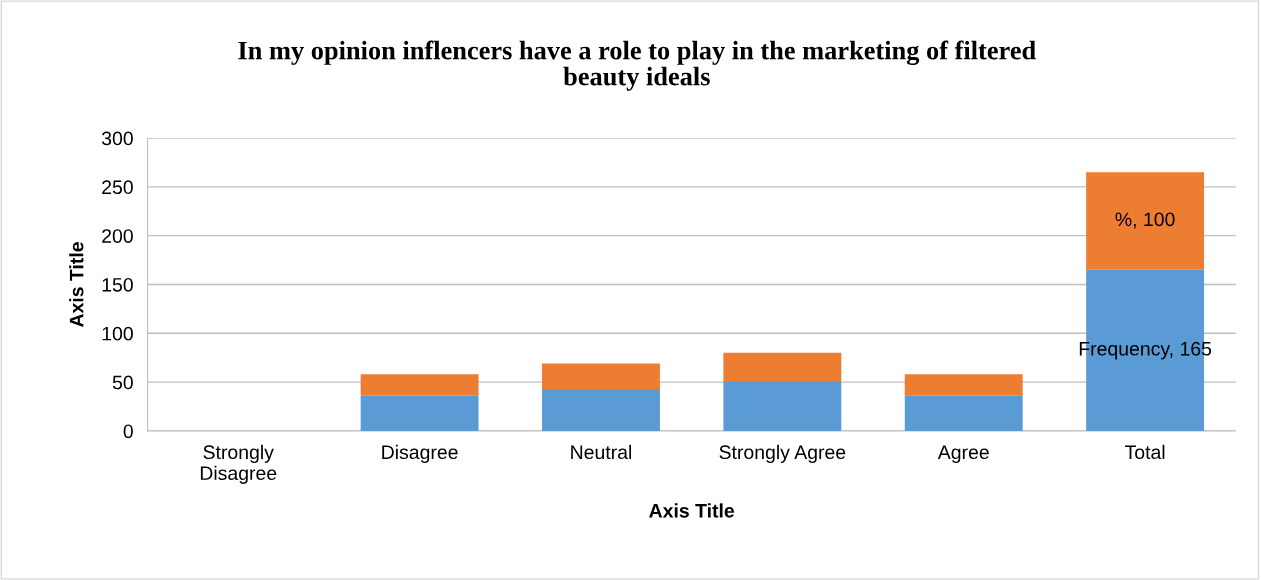 This screenshot has width=1261, height=580. What do you see at coordinates (963, 454) in the screenshot?
I see `x-tick-label: Agree` at bounding box center [963, 454].